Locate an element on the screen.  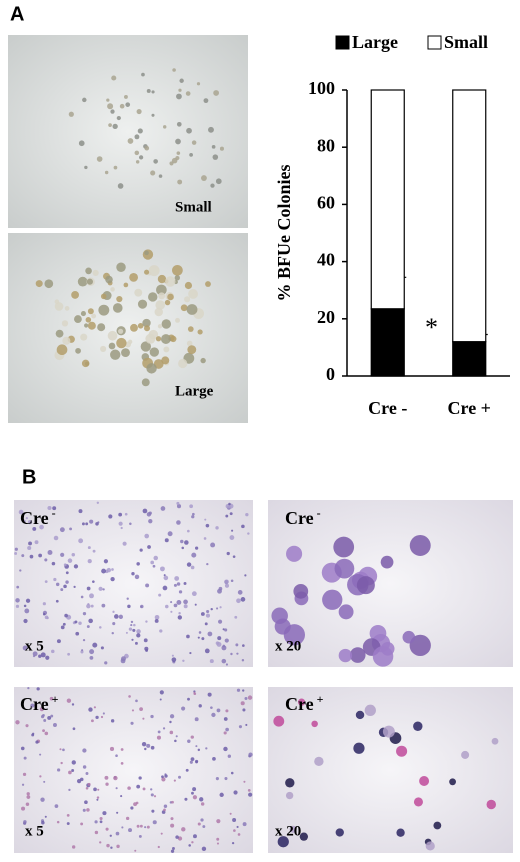
magnification: x 20 is located at coordinates (288, 831).